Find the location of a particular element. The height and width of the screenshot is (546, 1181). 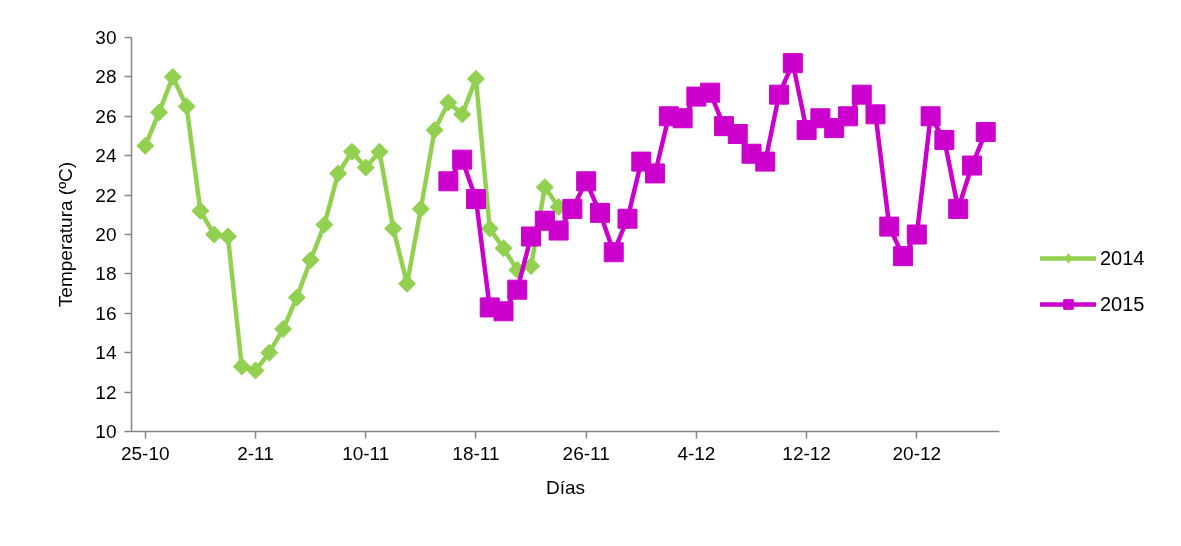

y-tick-label: 14 is located at coordinates (106, 353).